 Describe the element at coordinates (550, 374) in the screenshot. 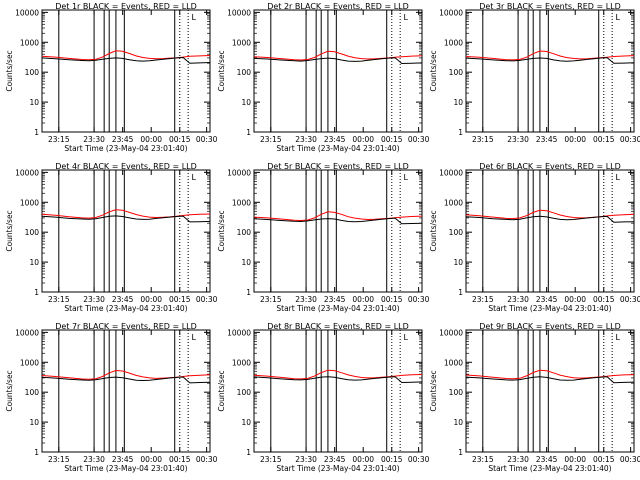

I see `lld-series-line` at that location.